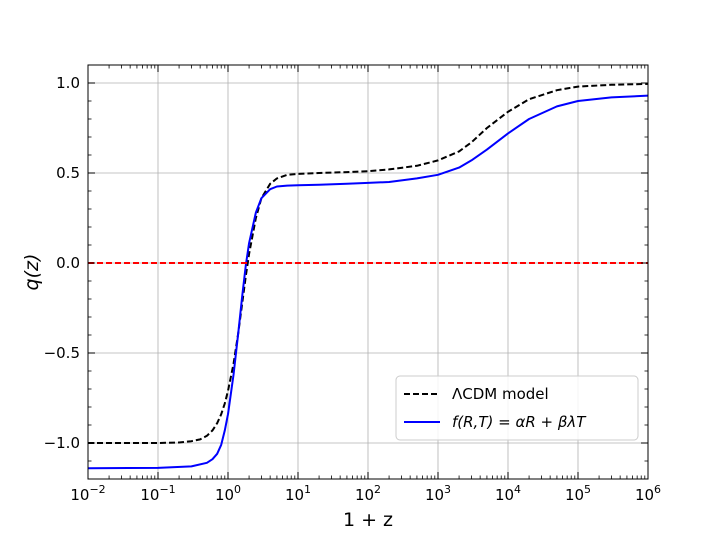 Image resolution: width=720 pixels, height=540 pixels. Describe the element at coordinates (519, 422) in the screenshot. I see `legend-label: f(R,T) = αR + βλT` at that location.